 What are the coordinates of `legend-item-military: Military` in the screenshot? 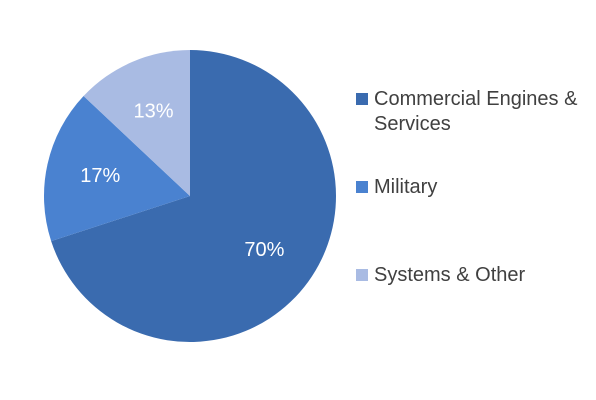 It's located at (476, 187).